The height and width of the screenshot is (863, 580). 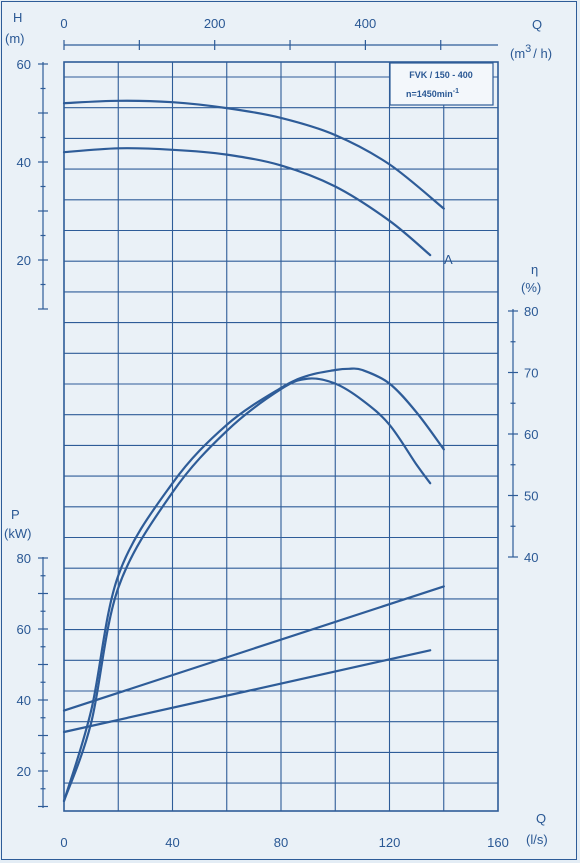 What do you see at coordinates (448, 259) in the screenshot?
I see `curve-marker-a: A` at bounding box center [448, 259].